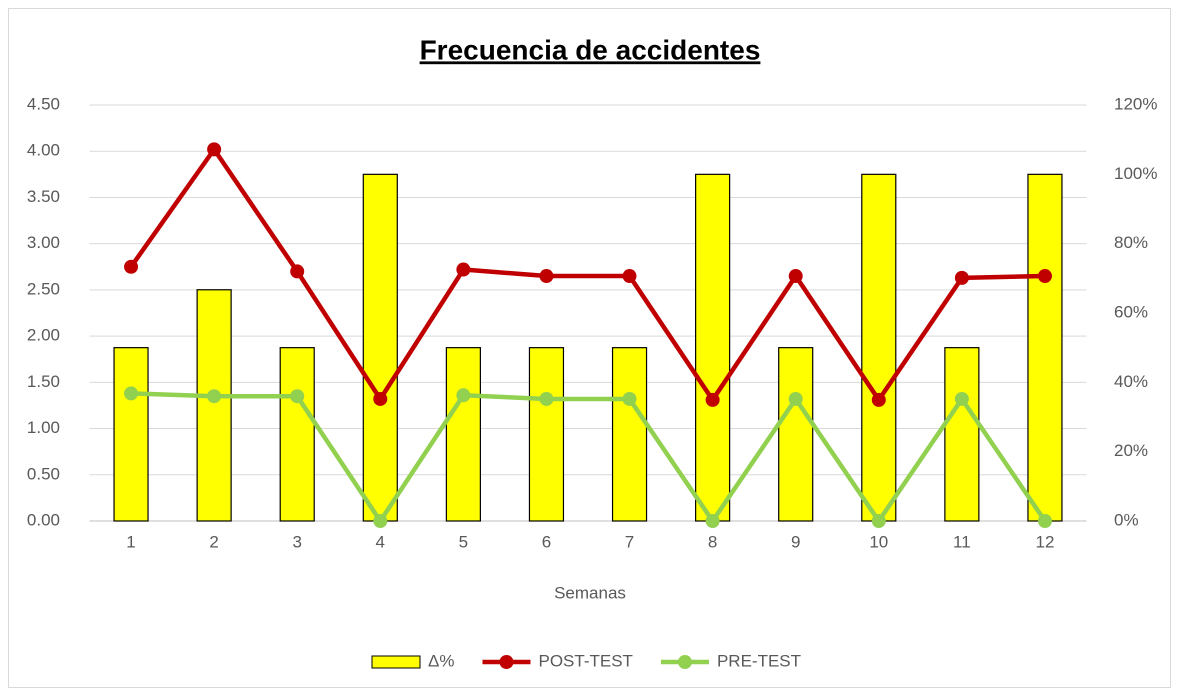  What do you see at coordinates (1131, 242) in the screenshot?
I see `y2-tick-label: 80%` at bounding box center [1131, 242].